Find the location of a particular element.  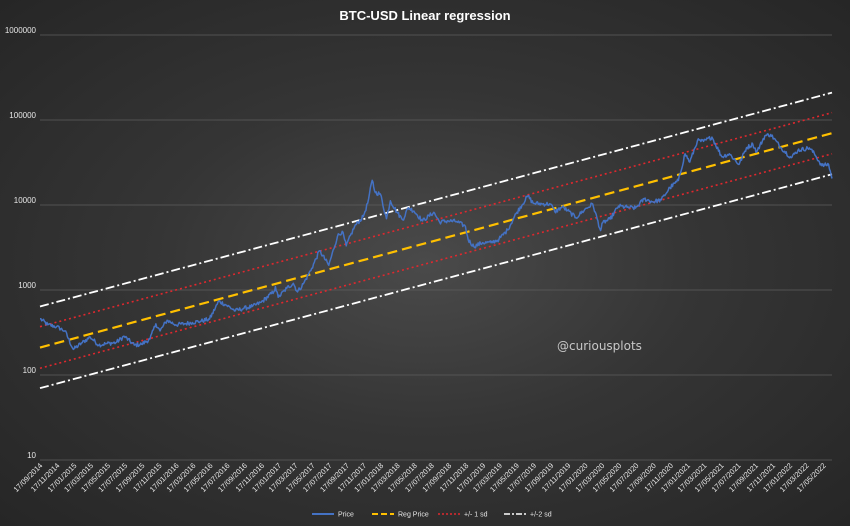

y-tick-label: 1000 is located at coordinates (27, 285).